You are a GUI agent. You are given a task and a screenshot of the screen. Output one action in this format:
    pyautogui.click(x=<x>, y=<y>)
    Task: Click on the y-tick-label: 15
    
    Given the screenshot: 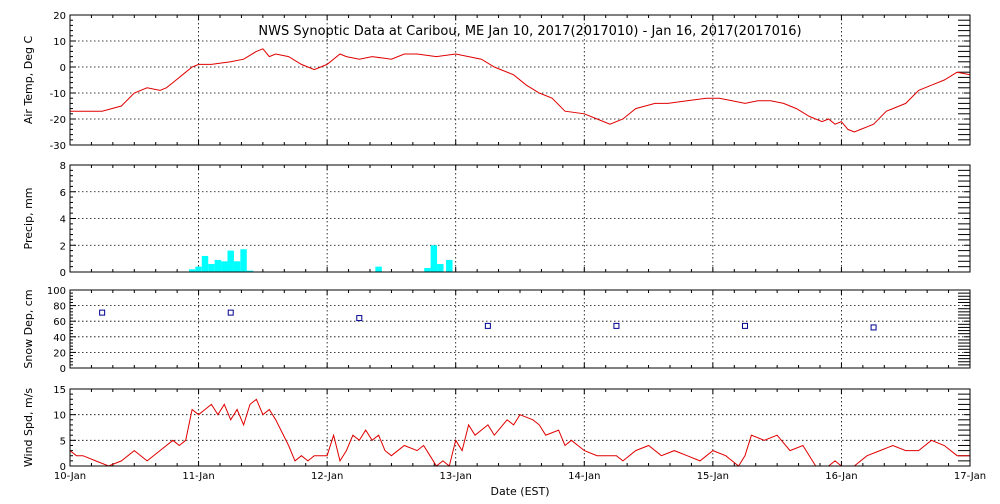 What is the action you would take?
    pyautogui.click(x=59, y=390)
    